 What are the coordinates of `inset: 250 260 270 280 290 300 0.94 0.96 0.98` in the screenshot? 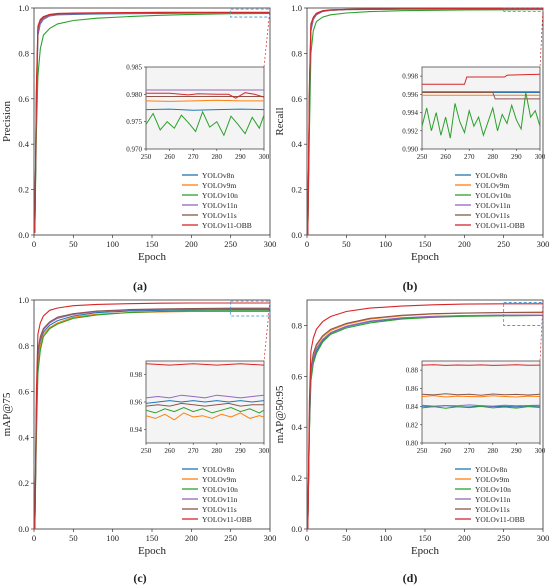 It's located at (200, 407).